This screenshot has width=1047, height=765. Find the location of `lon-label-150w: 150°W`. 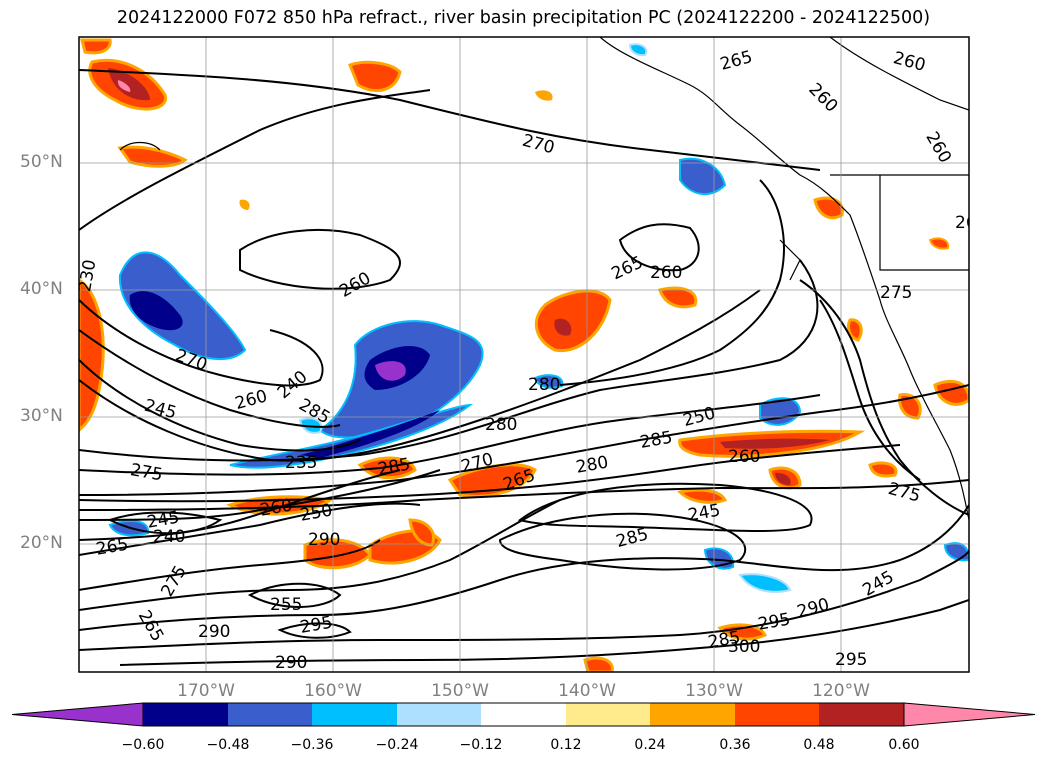

lon-label-150w: 150°W is located at coordinates (460, 691).